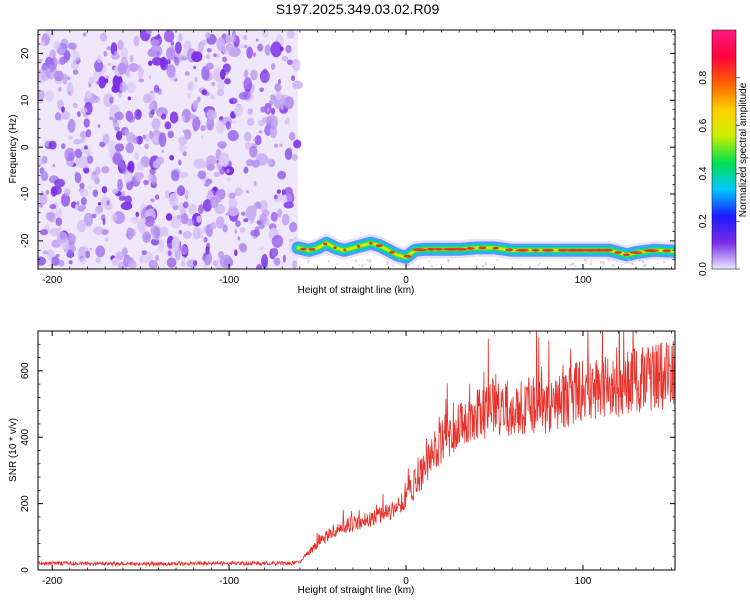 Image resolution: width=750 pixels, height=600 pixels. What do you see at coordinates (229, 280) in the screenshot?
I see `x-tick-label: -100` at bounding box center [229, 280].